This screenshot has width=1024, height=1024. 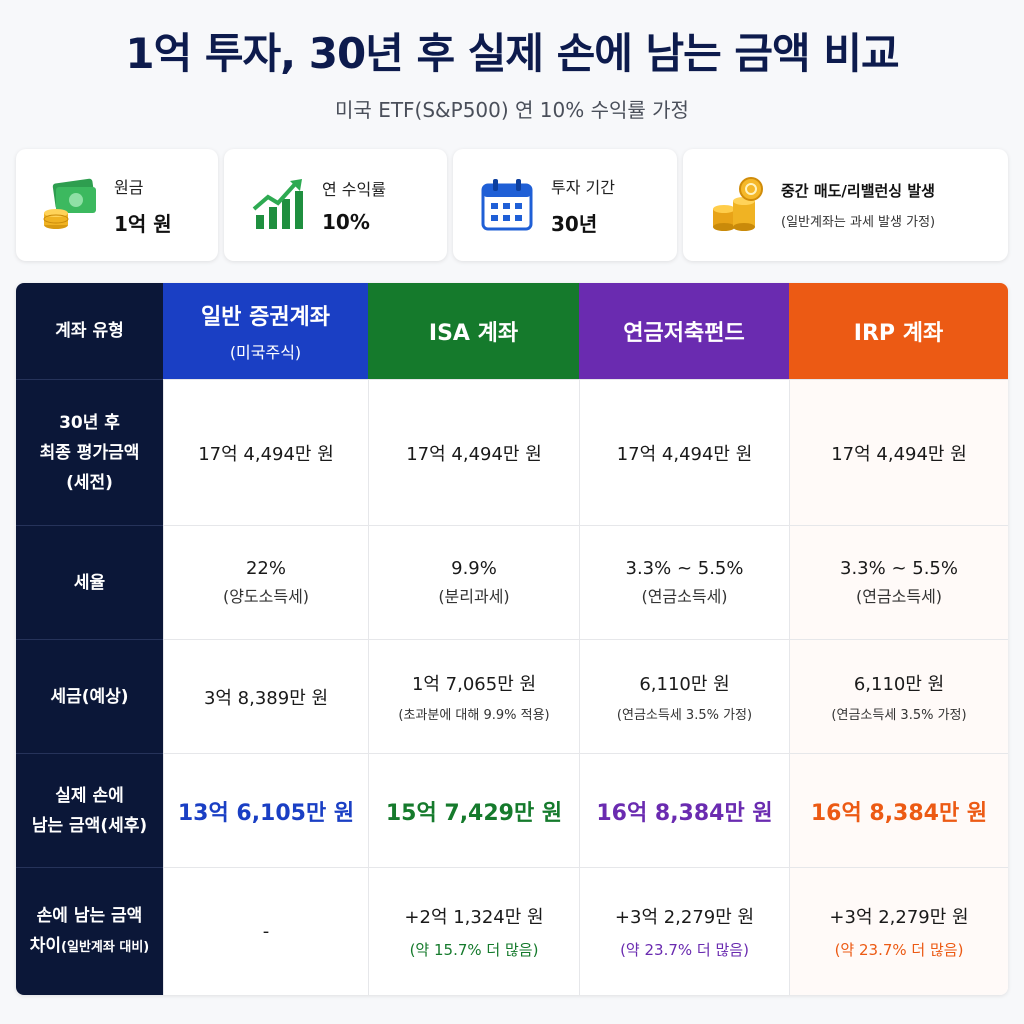 I want to click on calendar-icon, so click(x=507, y=205).